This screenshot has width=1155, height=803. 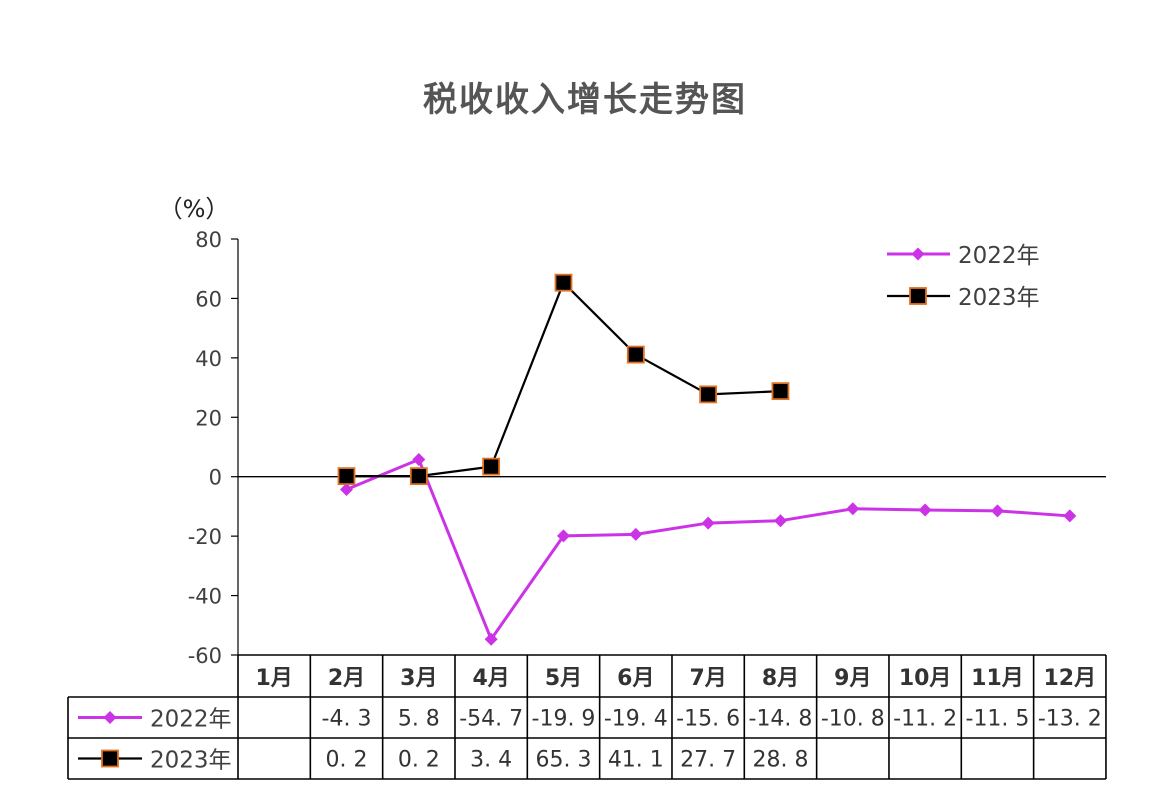 I want to click on y-tick-label: 80, so click(x=208, y=240).